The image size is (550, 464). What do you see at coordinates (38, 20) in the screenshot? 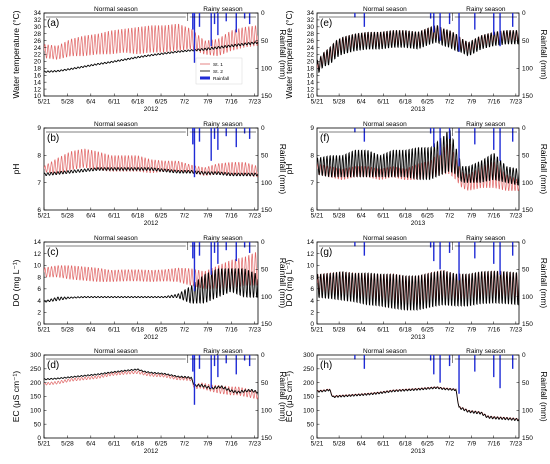
I see `y-tick-label: 32` at bounding box center [38, 20].